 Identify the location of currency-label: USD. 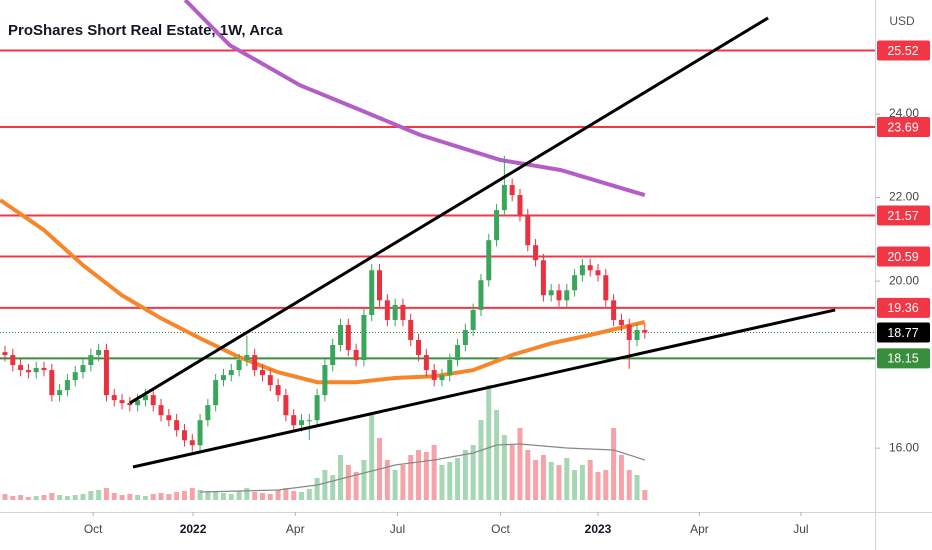
(902, 21).